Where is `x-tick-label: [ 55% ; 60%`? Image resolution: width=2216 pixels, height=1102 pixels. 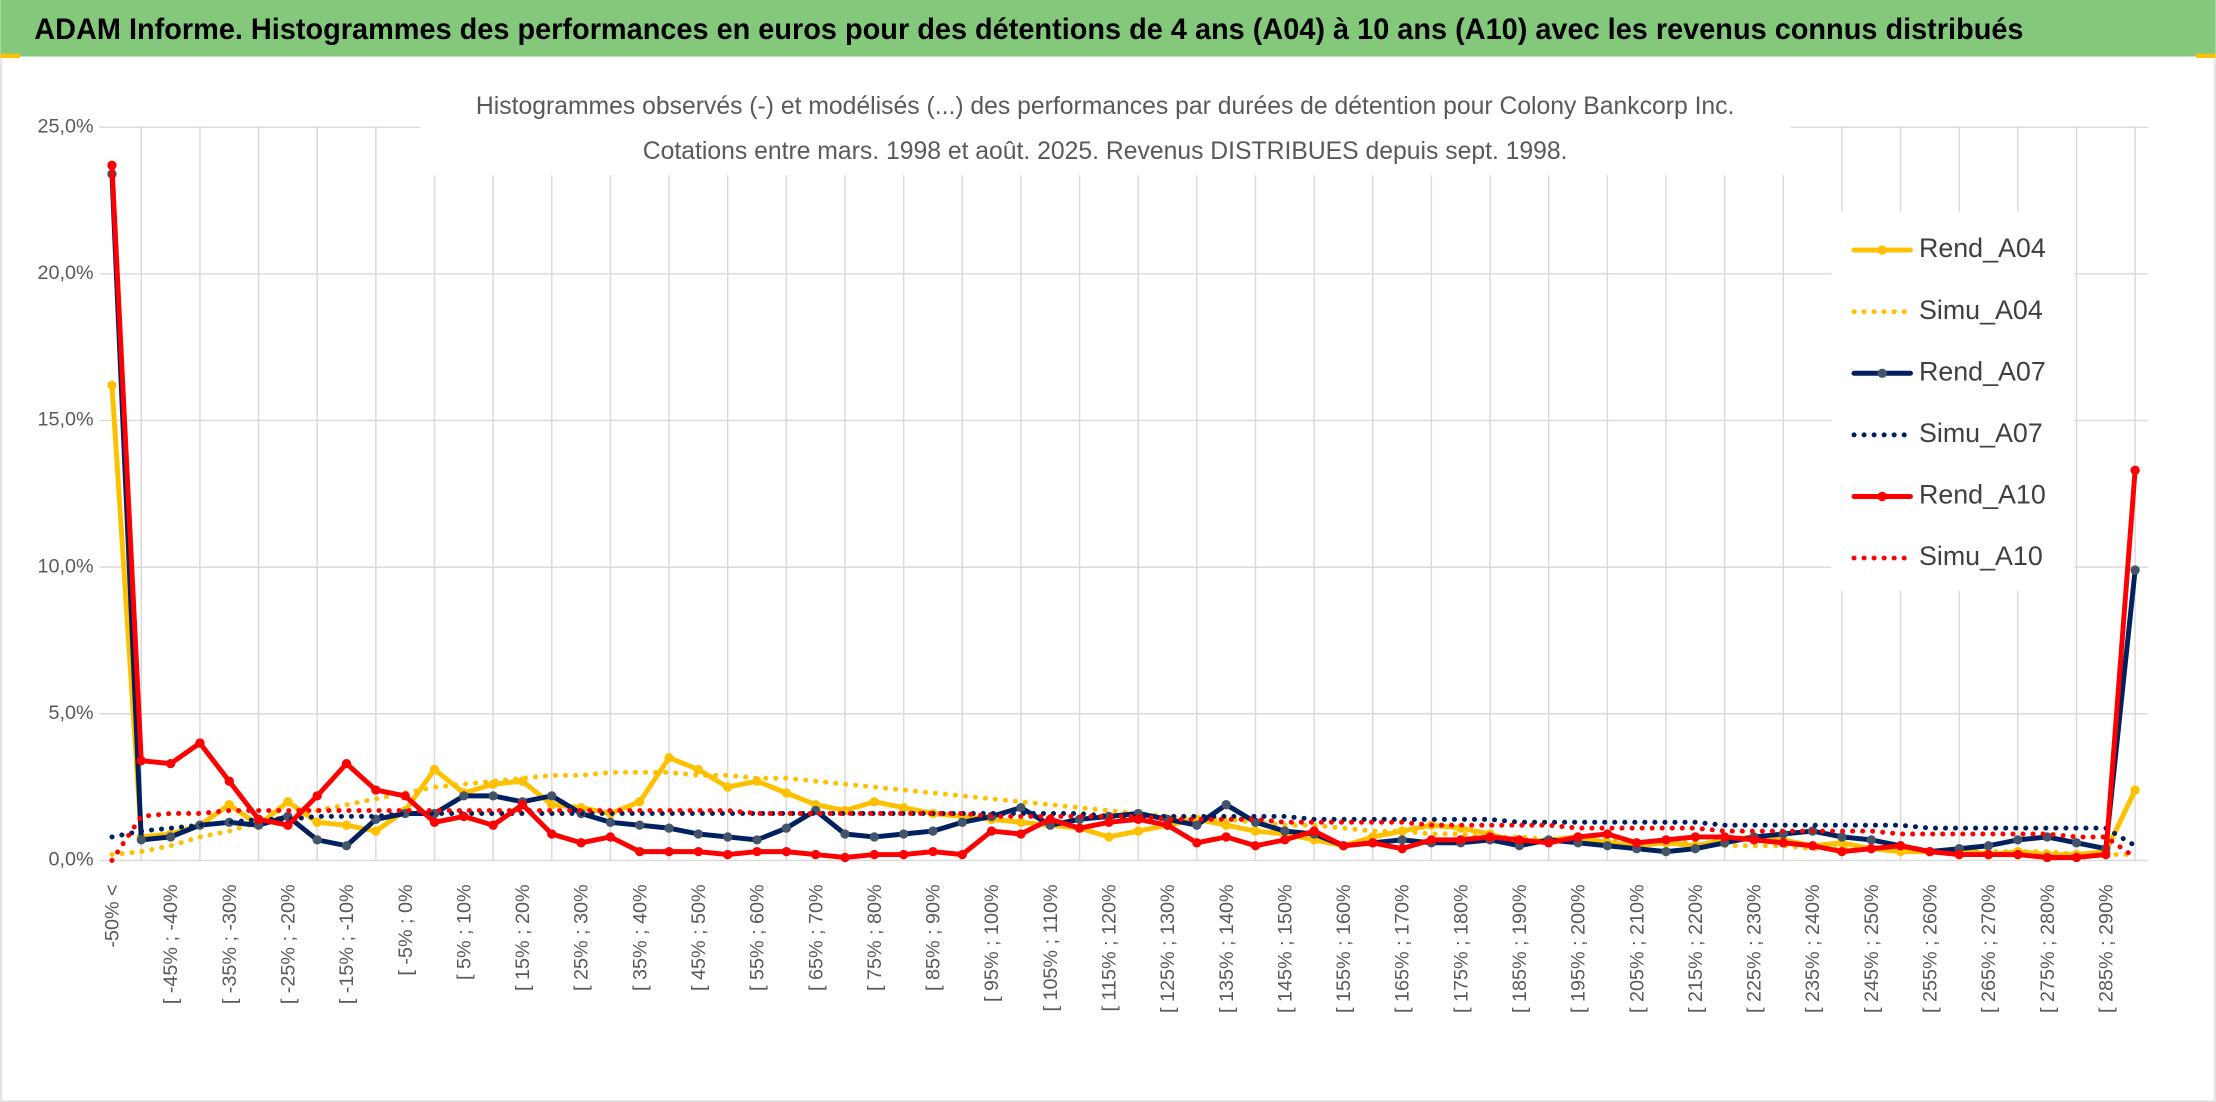
x-tick-label: [ 55% ; 60% is located at coordinates (758, 937).